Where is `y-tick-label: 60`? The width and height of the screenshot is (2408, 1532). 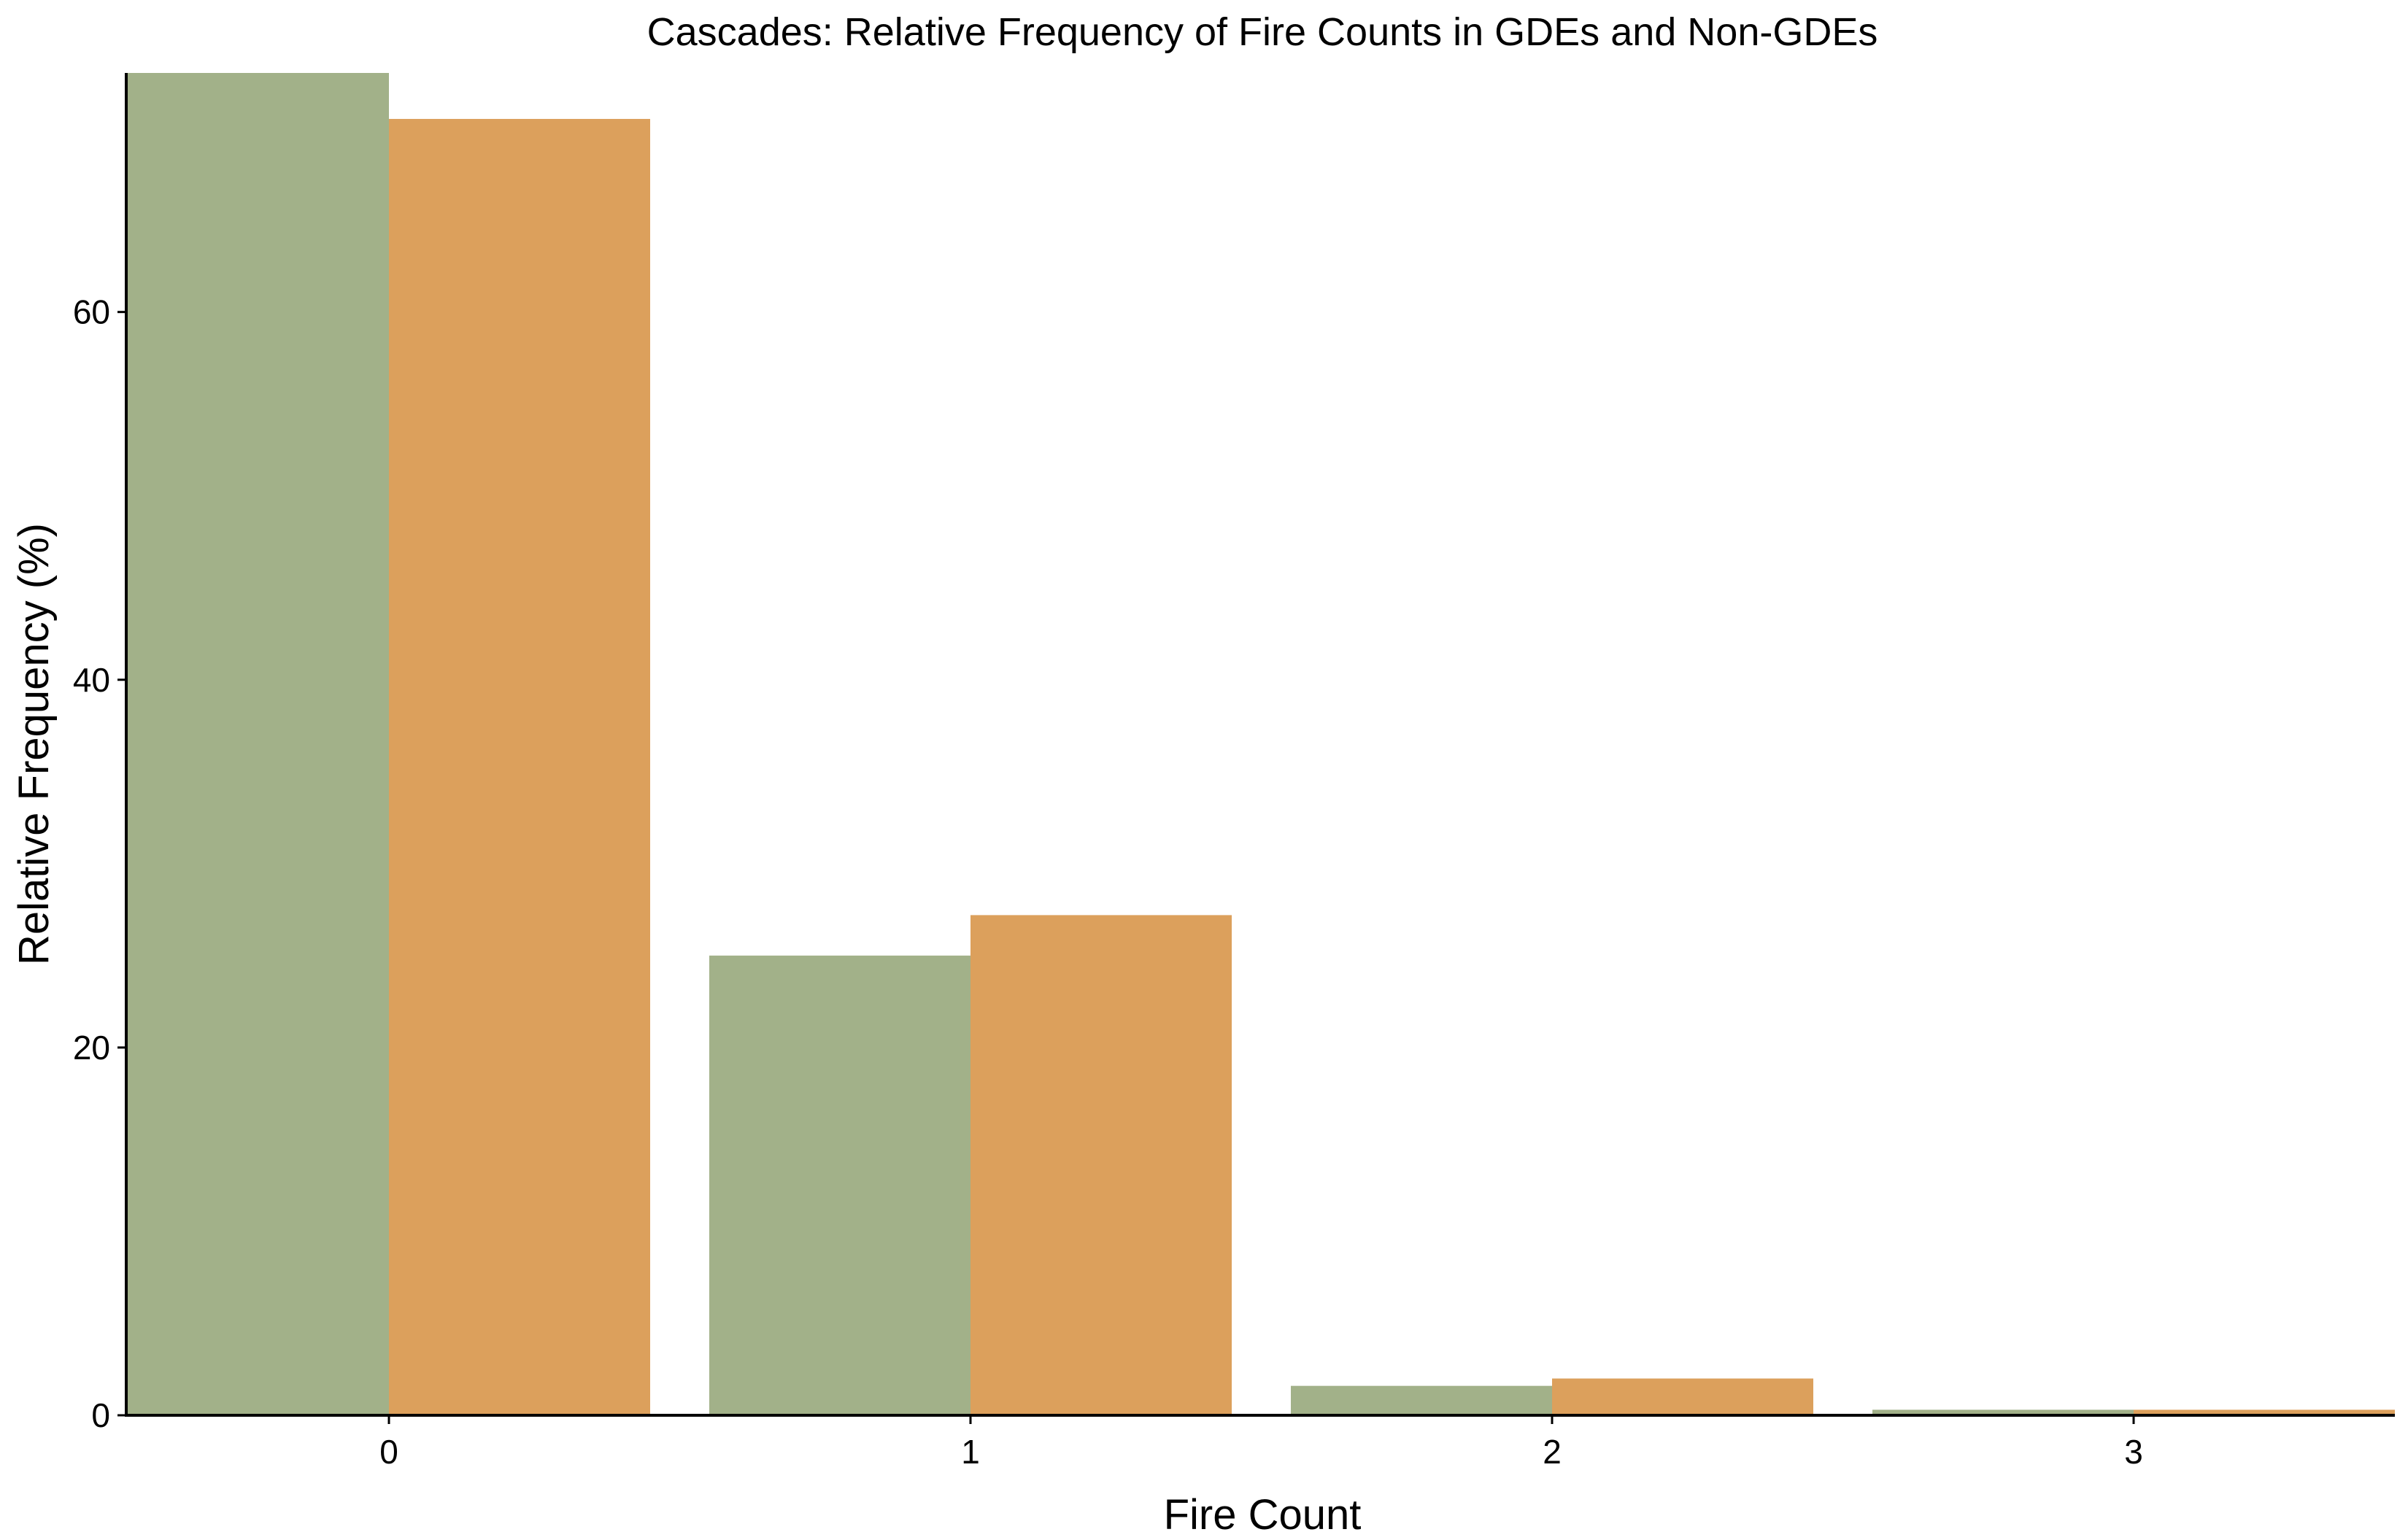
y-tick-label: 60 is located at coordinates (91, 312).